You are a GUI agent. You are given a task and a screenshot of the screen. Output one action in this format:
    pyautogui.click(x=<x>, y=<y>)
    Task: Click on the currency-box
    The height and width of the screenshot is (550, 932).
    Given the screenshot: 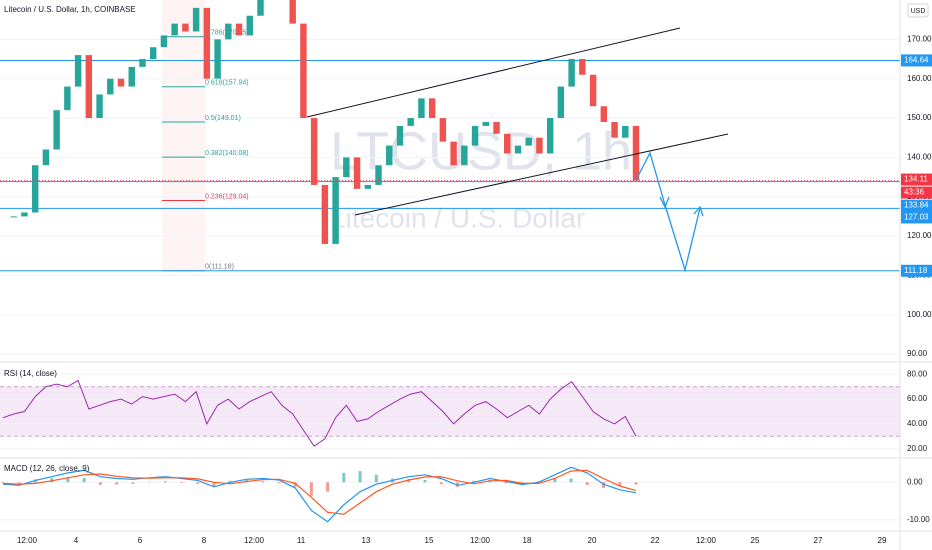 What is the action you would take?
    pyautogui.click(x=918, y=10)
    